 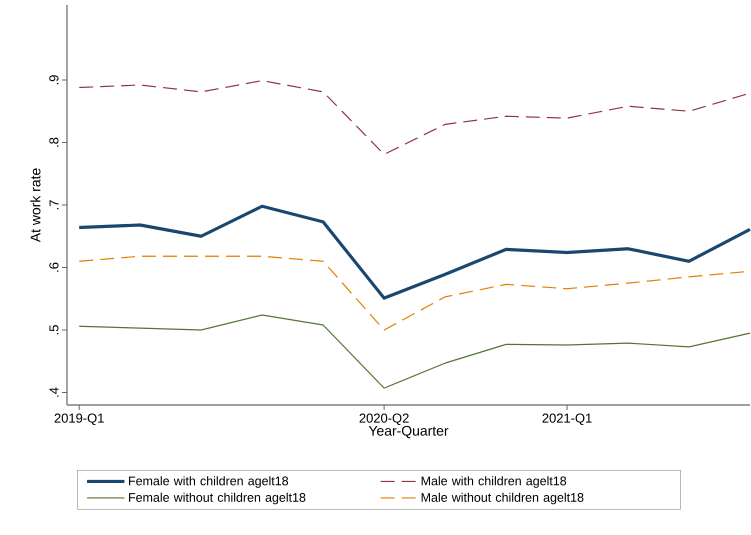 What do you see at coordinates (53, 79) in the screenshot?
I see `y-tick-label: .9` at bounding box center [53, 79].